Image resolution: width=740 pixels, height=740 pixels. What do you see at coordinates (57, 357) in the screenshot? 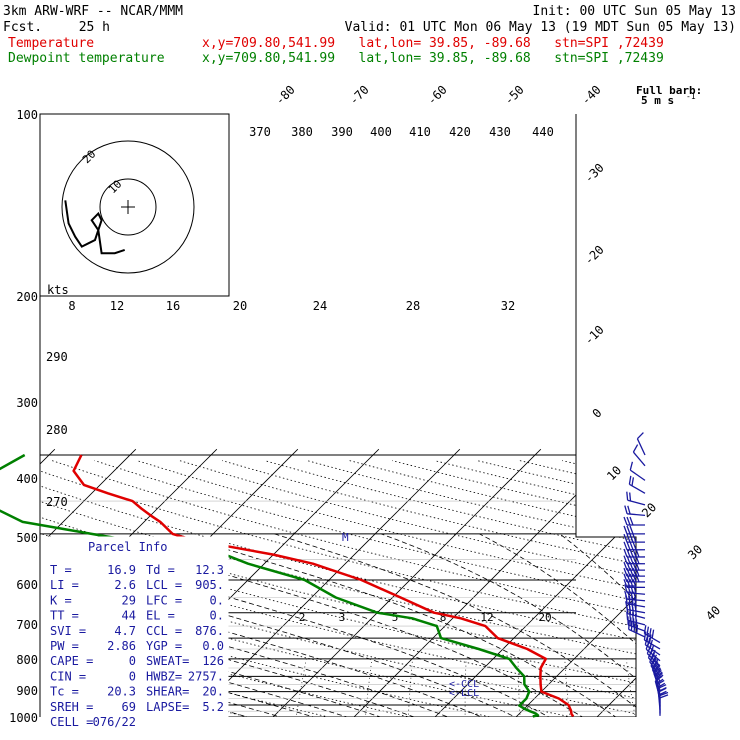
I see `dry-adiabat-label: 290` at bounding box center [57, 357].